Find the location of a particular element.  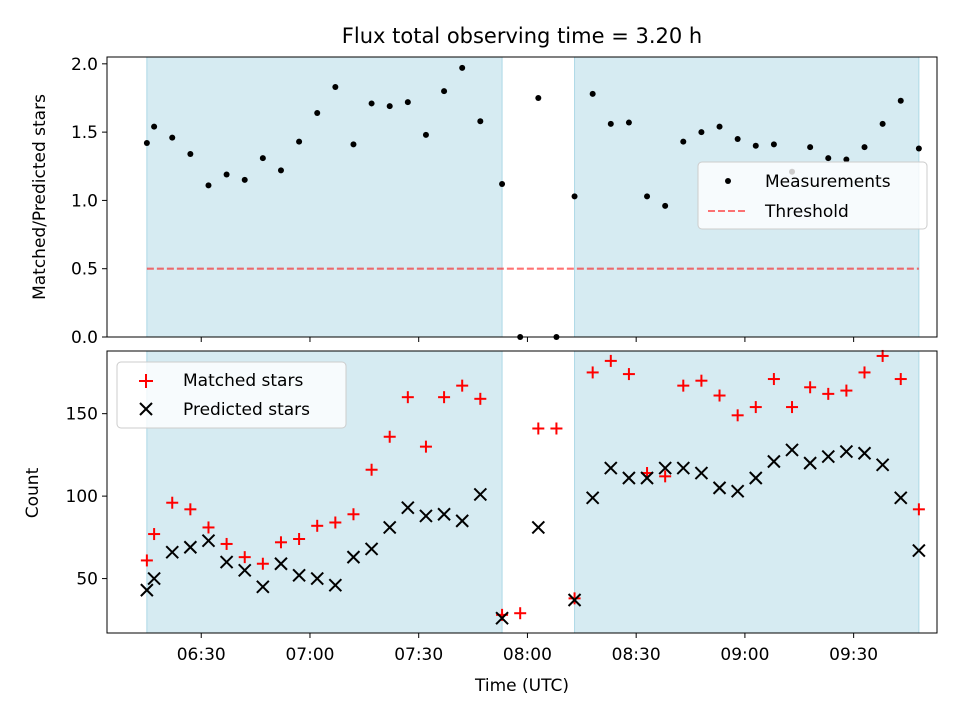

top-y-axis-label: Matched/Predicted stars is located at coordinates (40, 197).